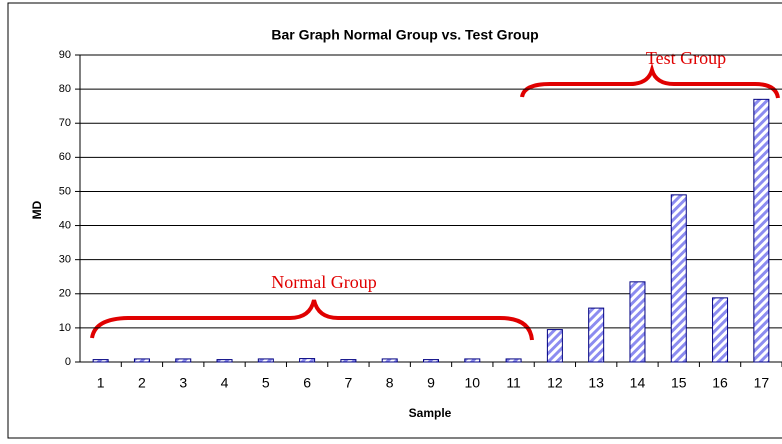 The height and width of the screenshot is (444, 782). What do you see at coordinates (323, 282) in the screenshot?
I see `annotation: Normal Group` at bounding box center [323, 282].